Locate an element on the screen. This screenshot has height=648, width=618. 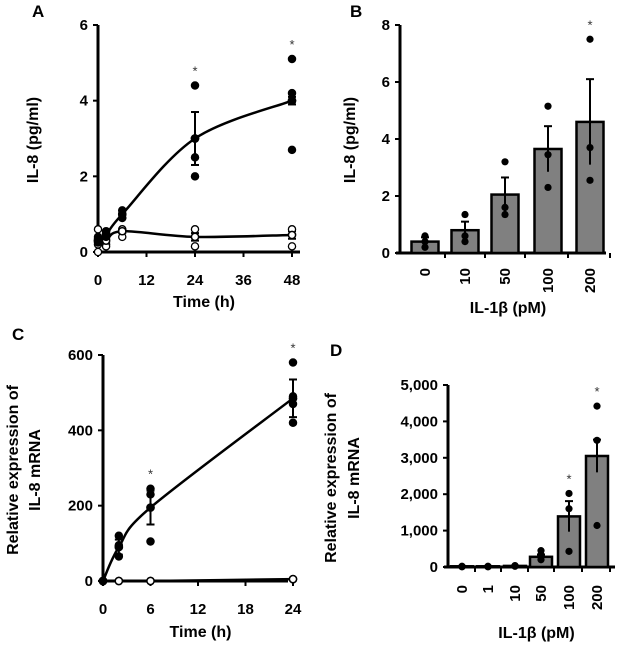
y-tick-label: 200 is located at coordinates (80, 506).